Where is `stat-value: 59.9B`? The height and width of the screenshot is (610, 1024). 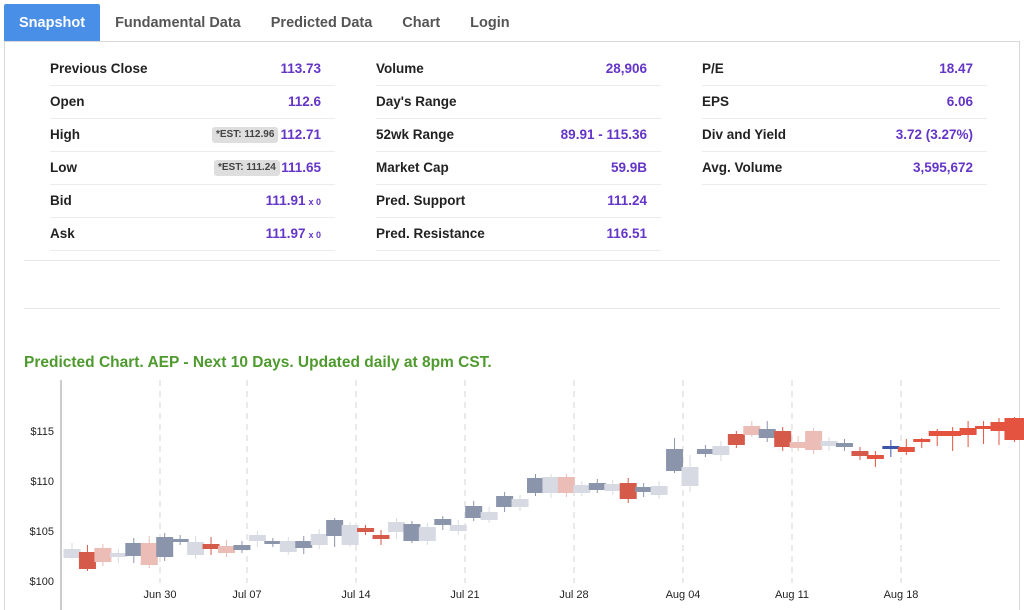 stat-value: 59.9B is located at coordinates (628, 167).